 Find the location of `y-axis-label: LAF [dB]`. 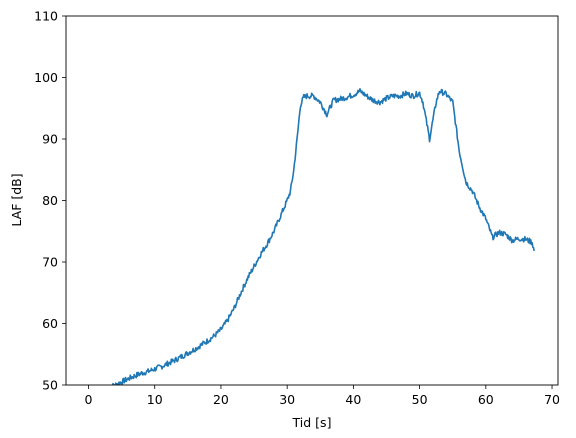

y-axis-label: LAF [dB] is located at coordinates (16, 199).